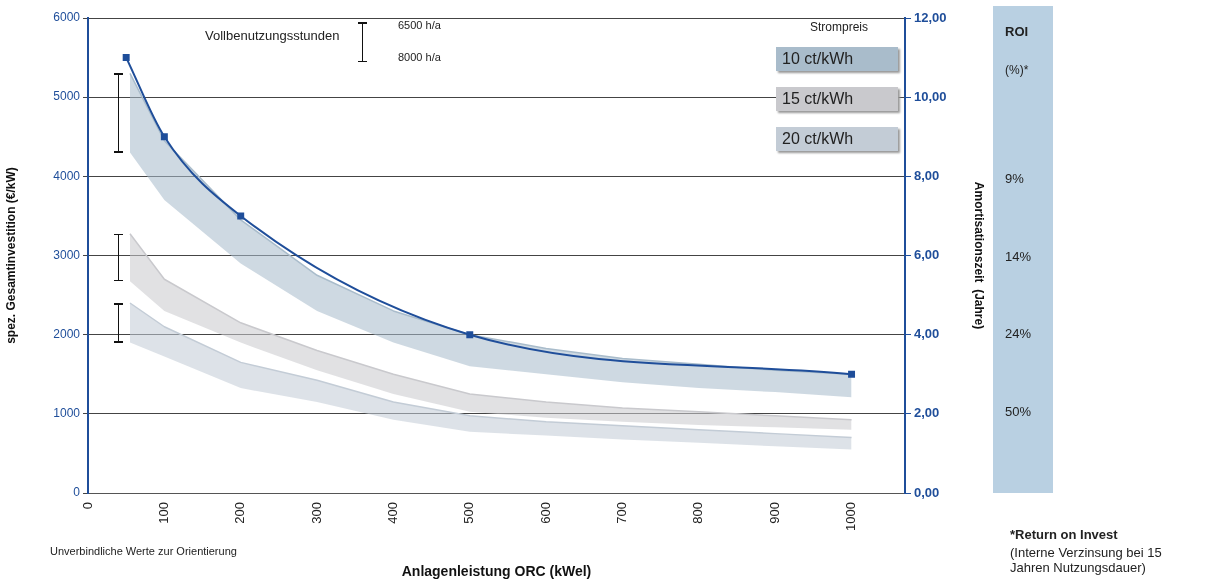 Image resolution: width=1214 pixels, height=585 pixels. Describe the element at coordinates (1064, 534) in the screenshot. I see `text: *Return on Invest` at that location.